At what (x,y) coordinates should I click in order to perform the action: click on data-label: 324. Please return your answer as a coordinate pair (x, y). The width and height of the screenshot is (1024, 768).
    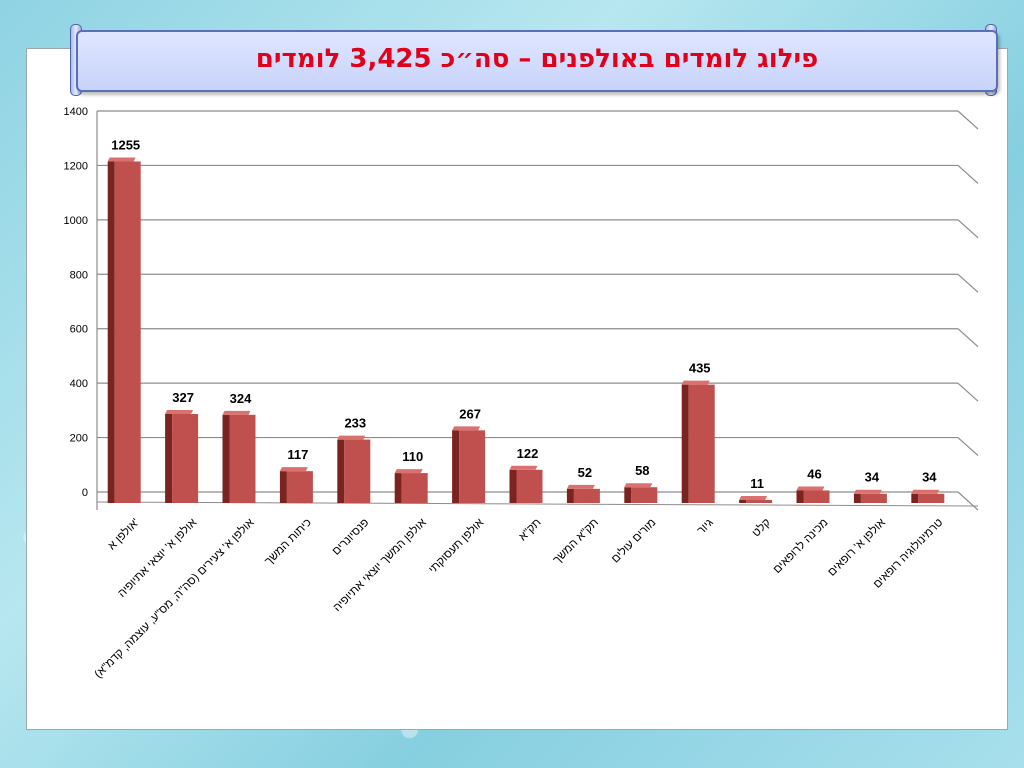
    Looking at the image, I should click on (241, 398).